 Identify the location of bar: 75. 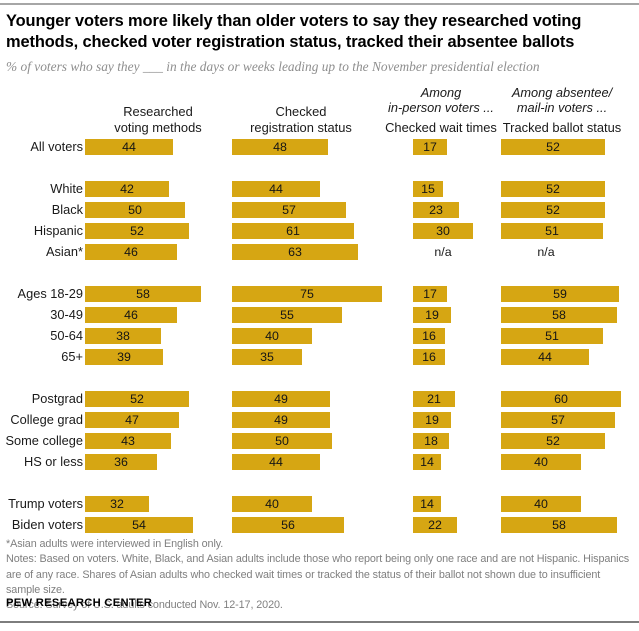
(307, 294).